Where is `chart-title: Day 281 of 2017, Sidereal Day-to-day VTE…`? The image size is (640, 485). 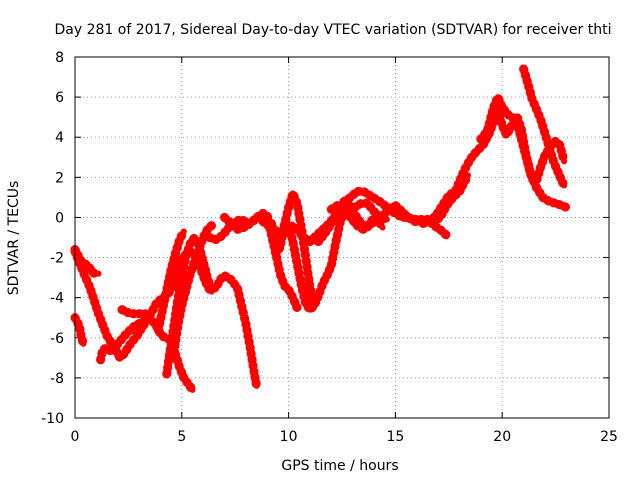
chart-title: Day 281 of 2017, Sidereal Day-to-day VTE… is located at coordinates (333, 30).